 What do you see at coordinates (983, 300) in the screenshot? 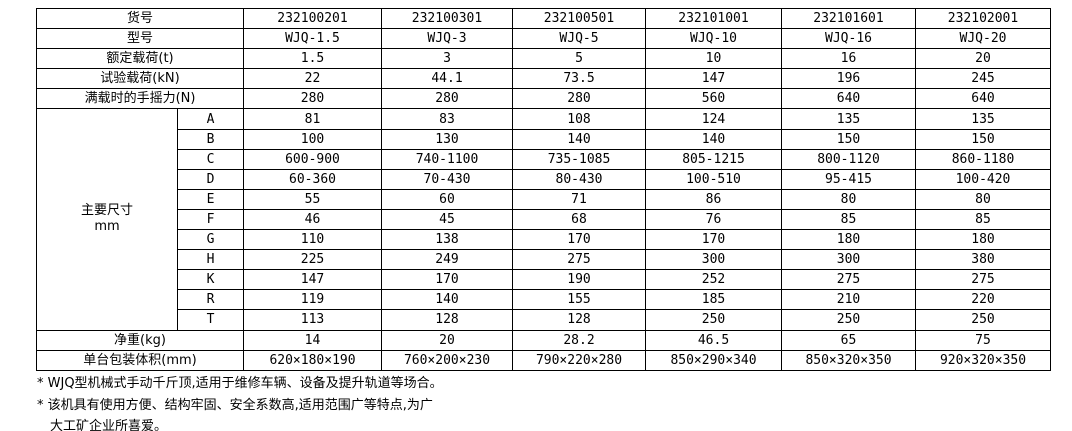
I see `dim-value-cell: 220` at bounding box center [983, 300].